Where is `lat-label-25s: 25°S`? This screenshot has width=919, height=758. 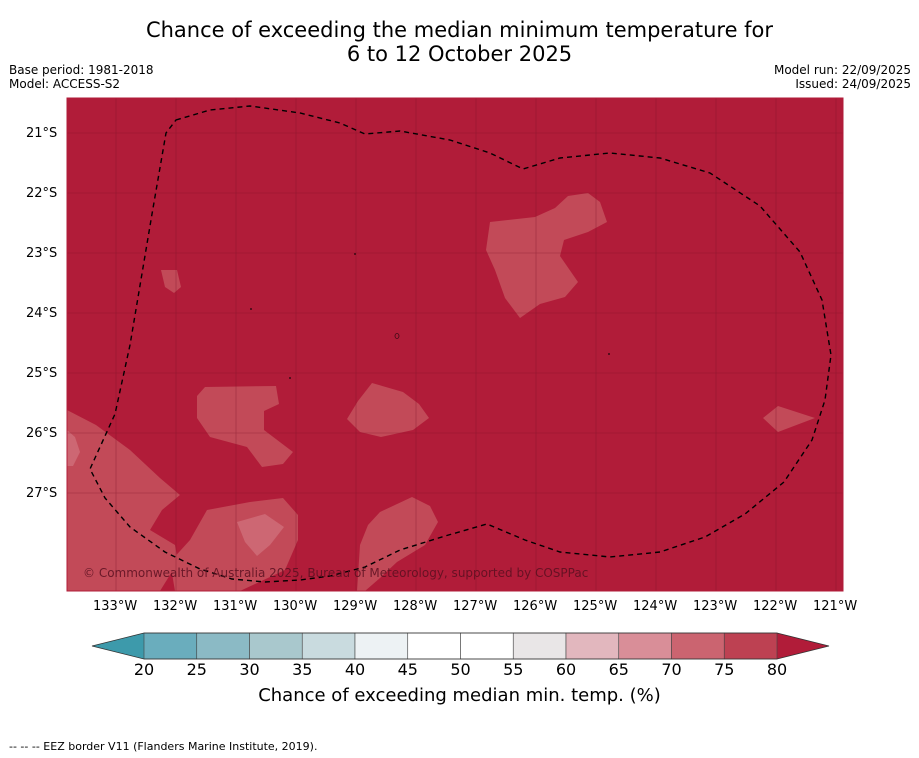
lat-label-25s: 25°S is located at coordinates (42, 373).